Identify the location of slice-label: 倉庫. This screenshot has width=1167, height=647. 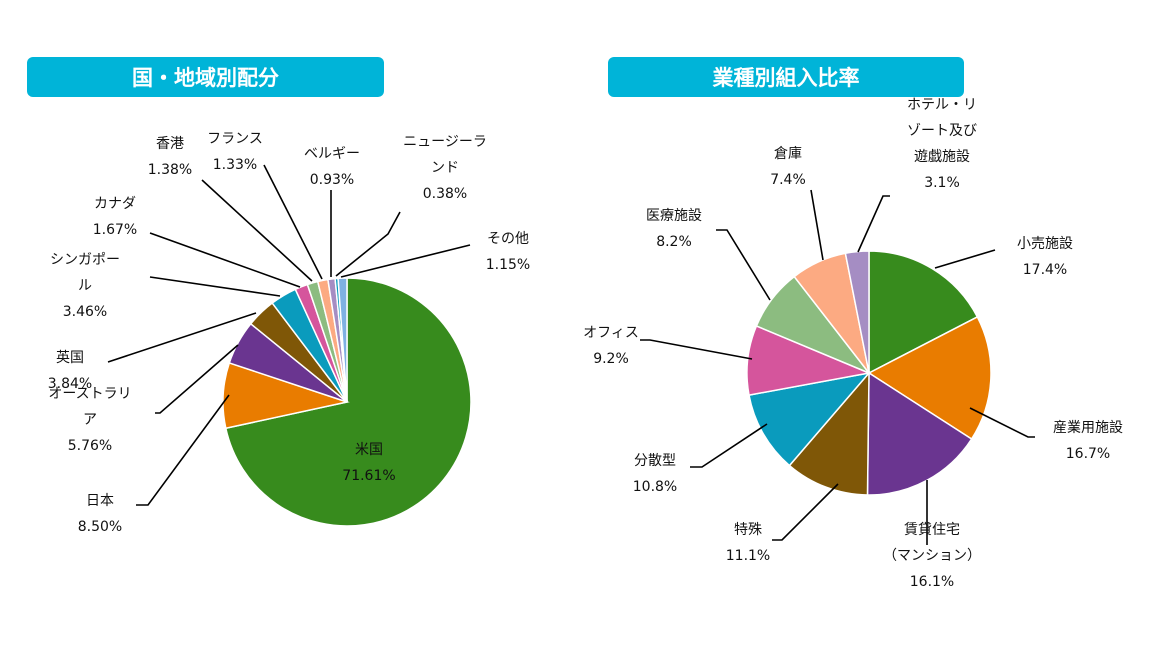
(788, 153).